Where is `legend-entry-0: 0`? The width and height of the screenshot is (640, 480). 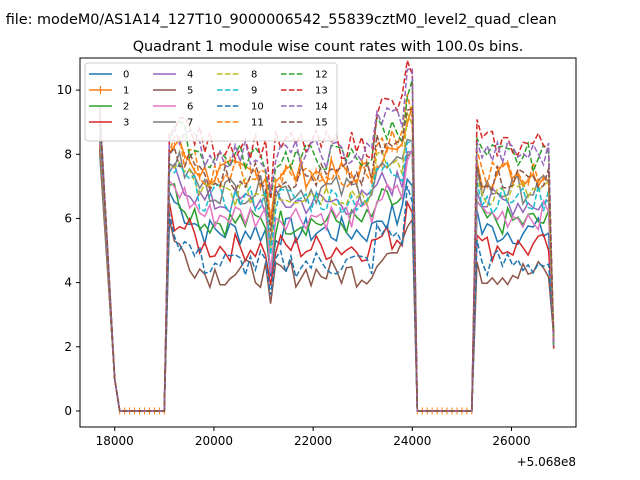
legend-entry-0: 0 is located at coordinates (109, 75).